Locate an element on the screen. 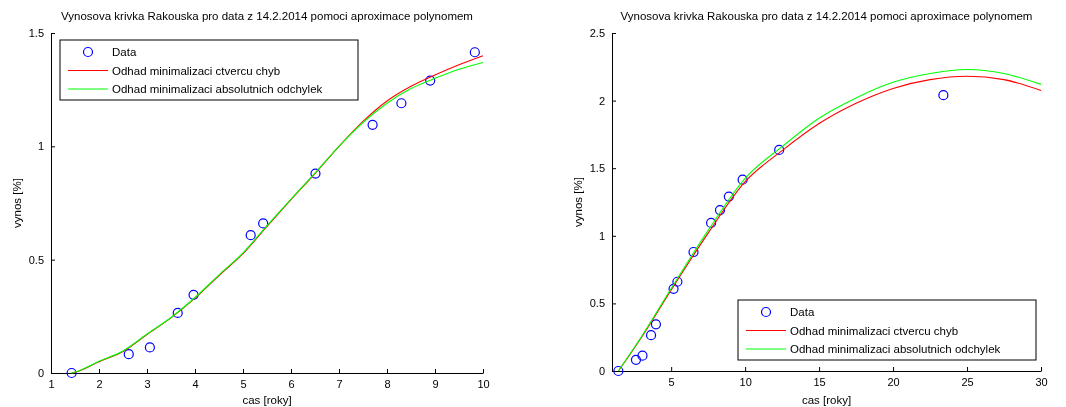 The width and height of the screenshot is (1066, 407). x-tick-label: 9 is located at coordinates (435, 383).